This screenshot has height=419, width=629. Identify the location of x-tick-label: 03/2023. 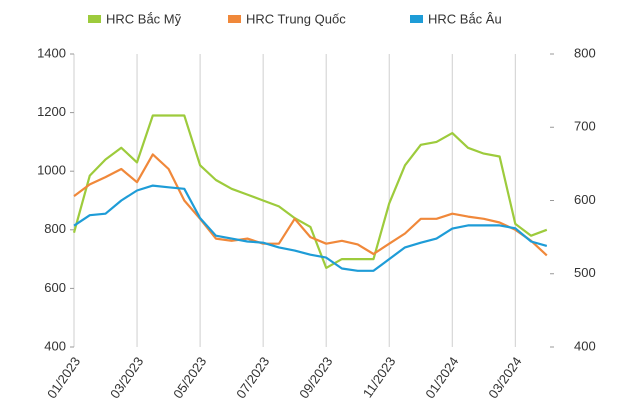
(126, 377).